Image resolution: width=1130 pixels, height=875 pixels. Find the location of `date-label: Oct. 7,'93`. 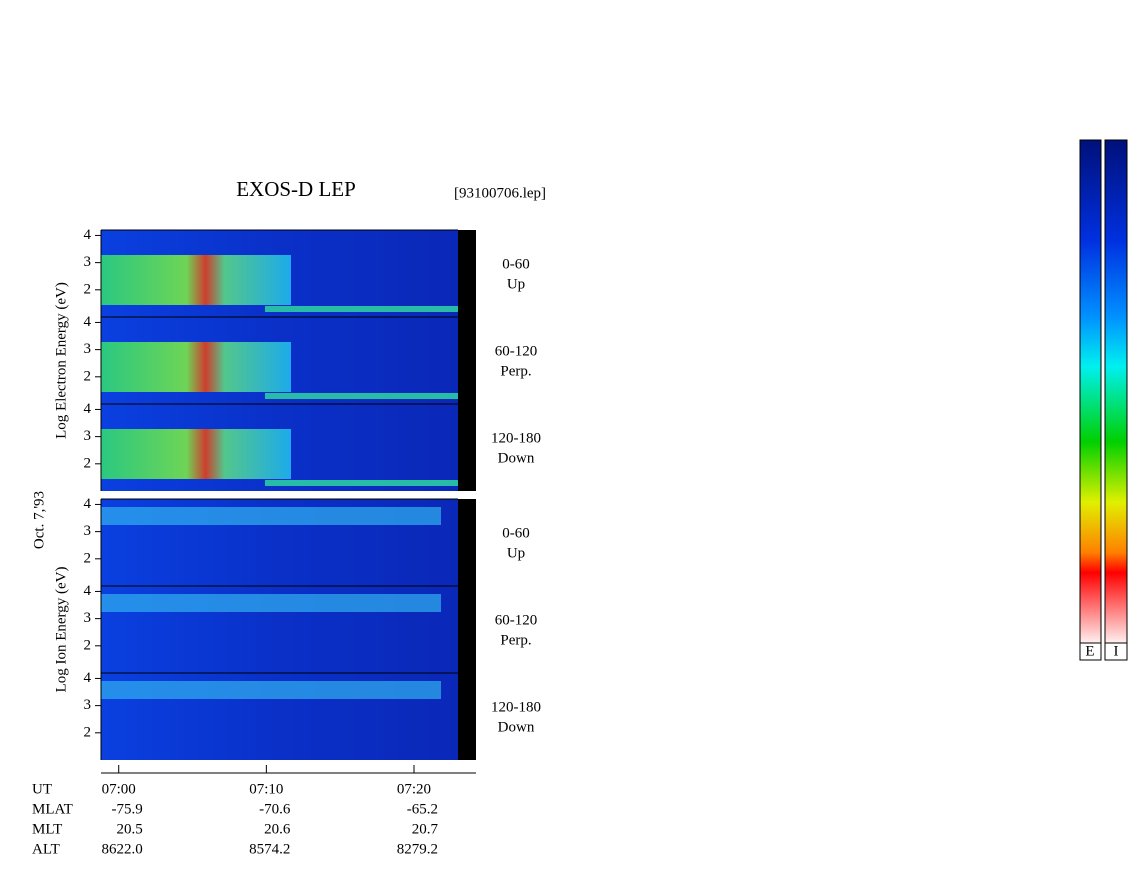

date-label: Oct. 7,'93 is located at coordinates (39, 520).